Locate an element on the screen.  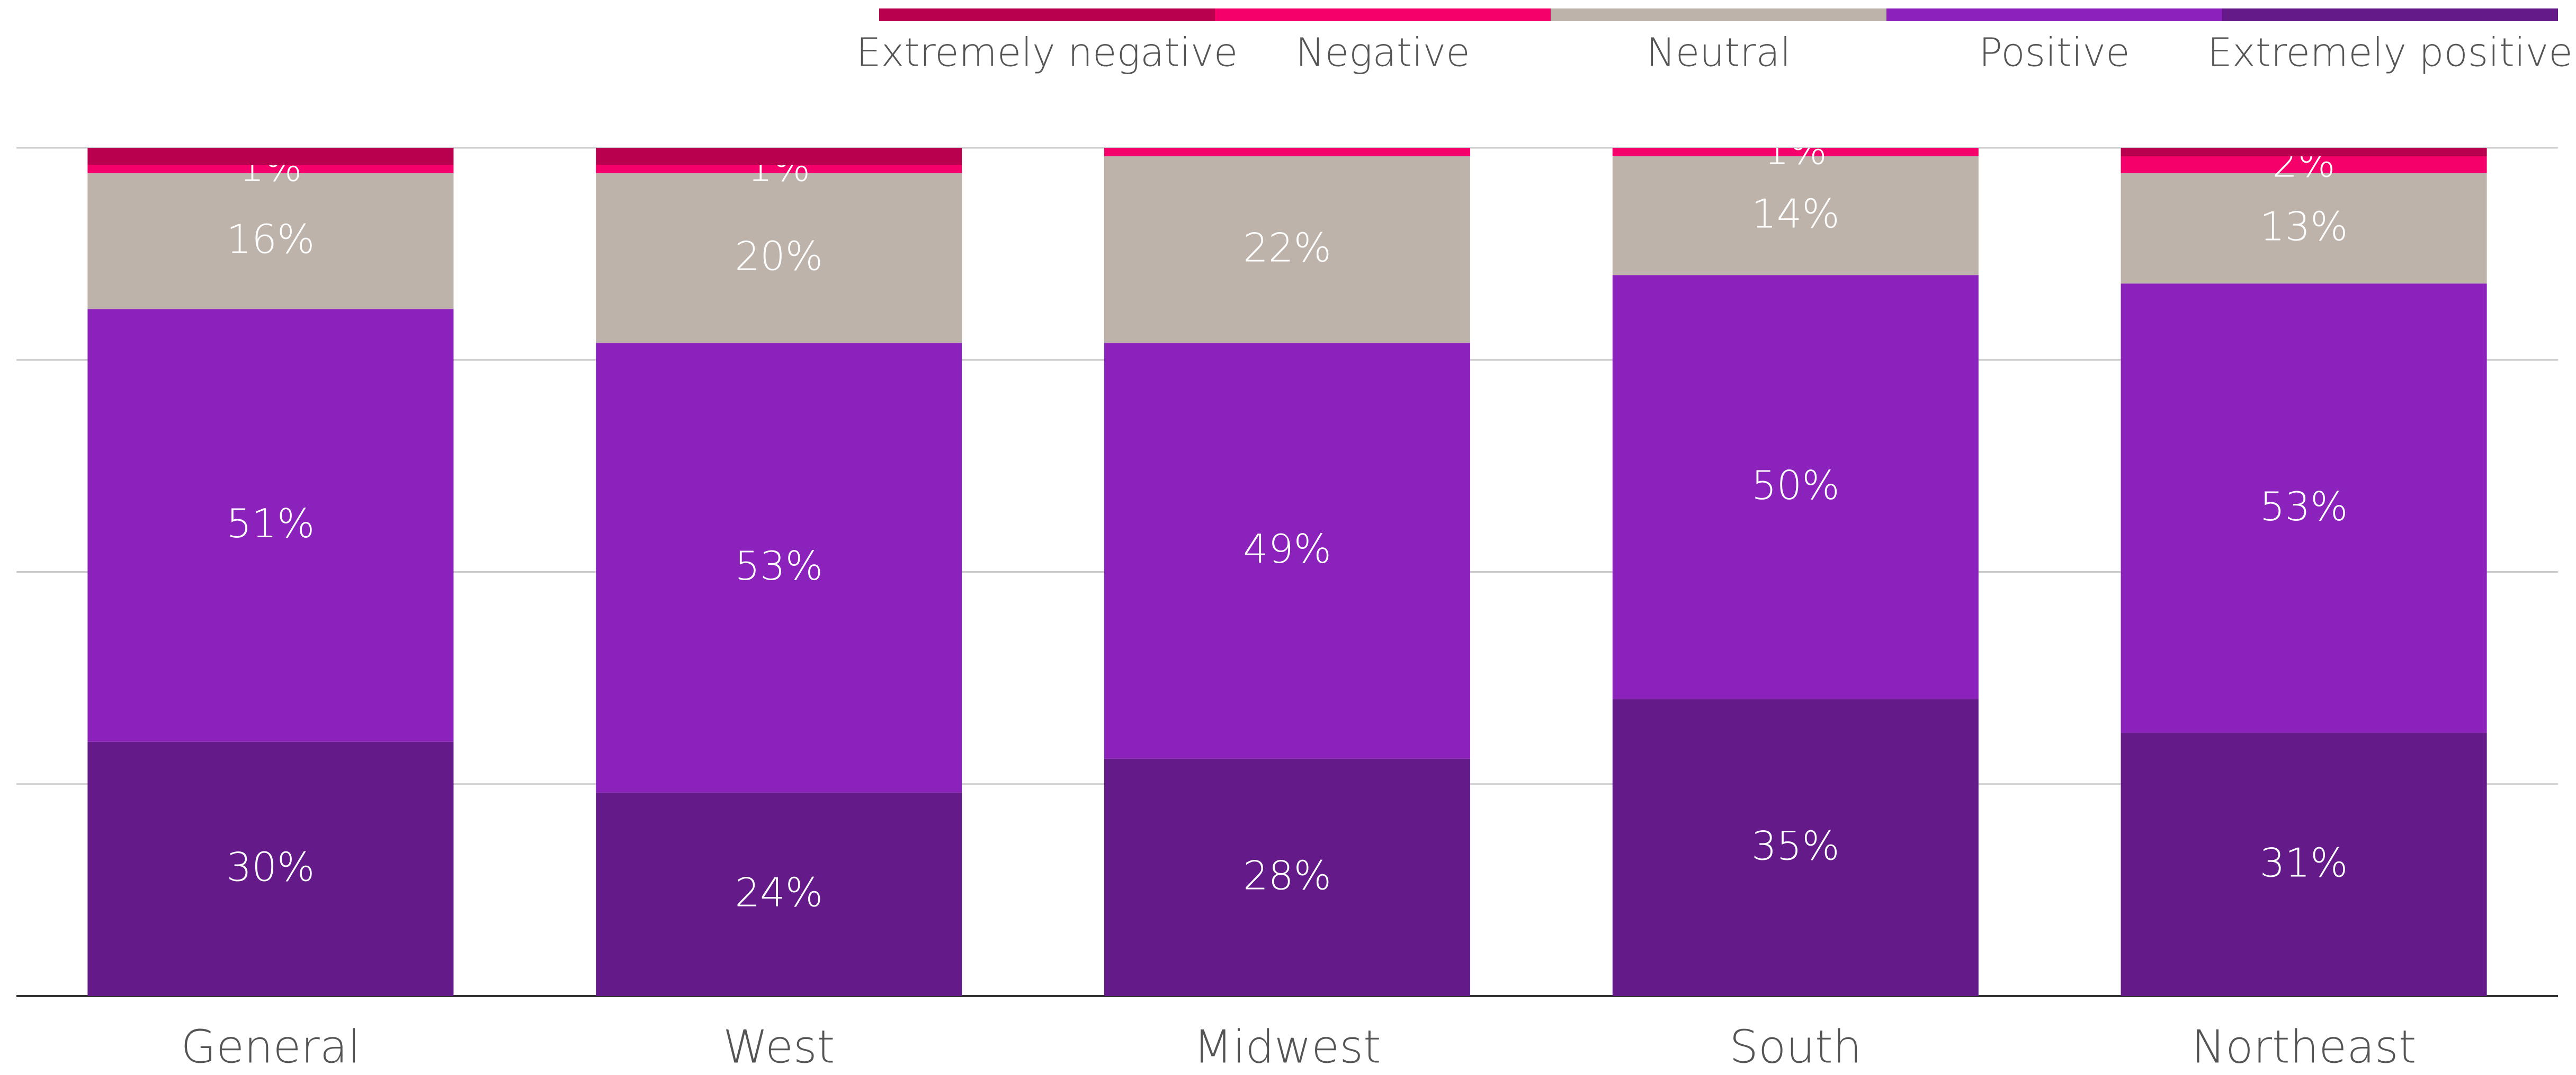
value-label: 49% is located at coordinates (1287, 549).